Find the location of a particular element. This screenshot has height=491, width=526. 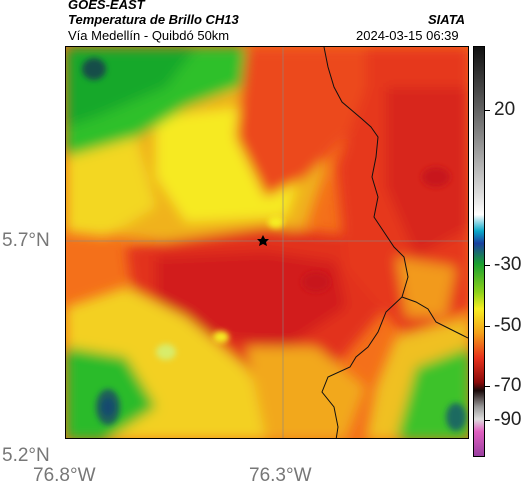

cb-label-m70: -70 is located at coordinates (508, 385).